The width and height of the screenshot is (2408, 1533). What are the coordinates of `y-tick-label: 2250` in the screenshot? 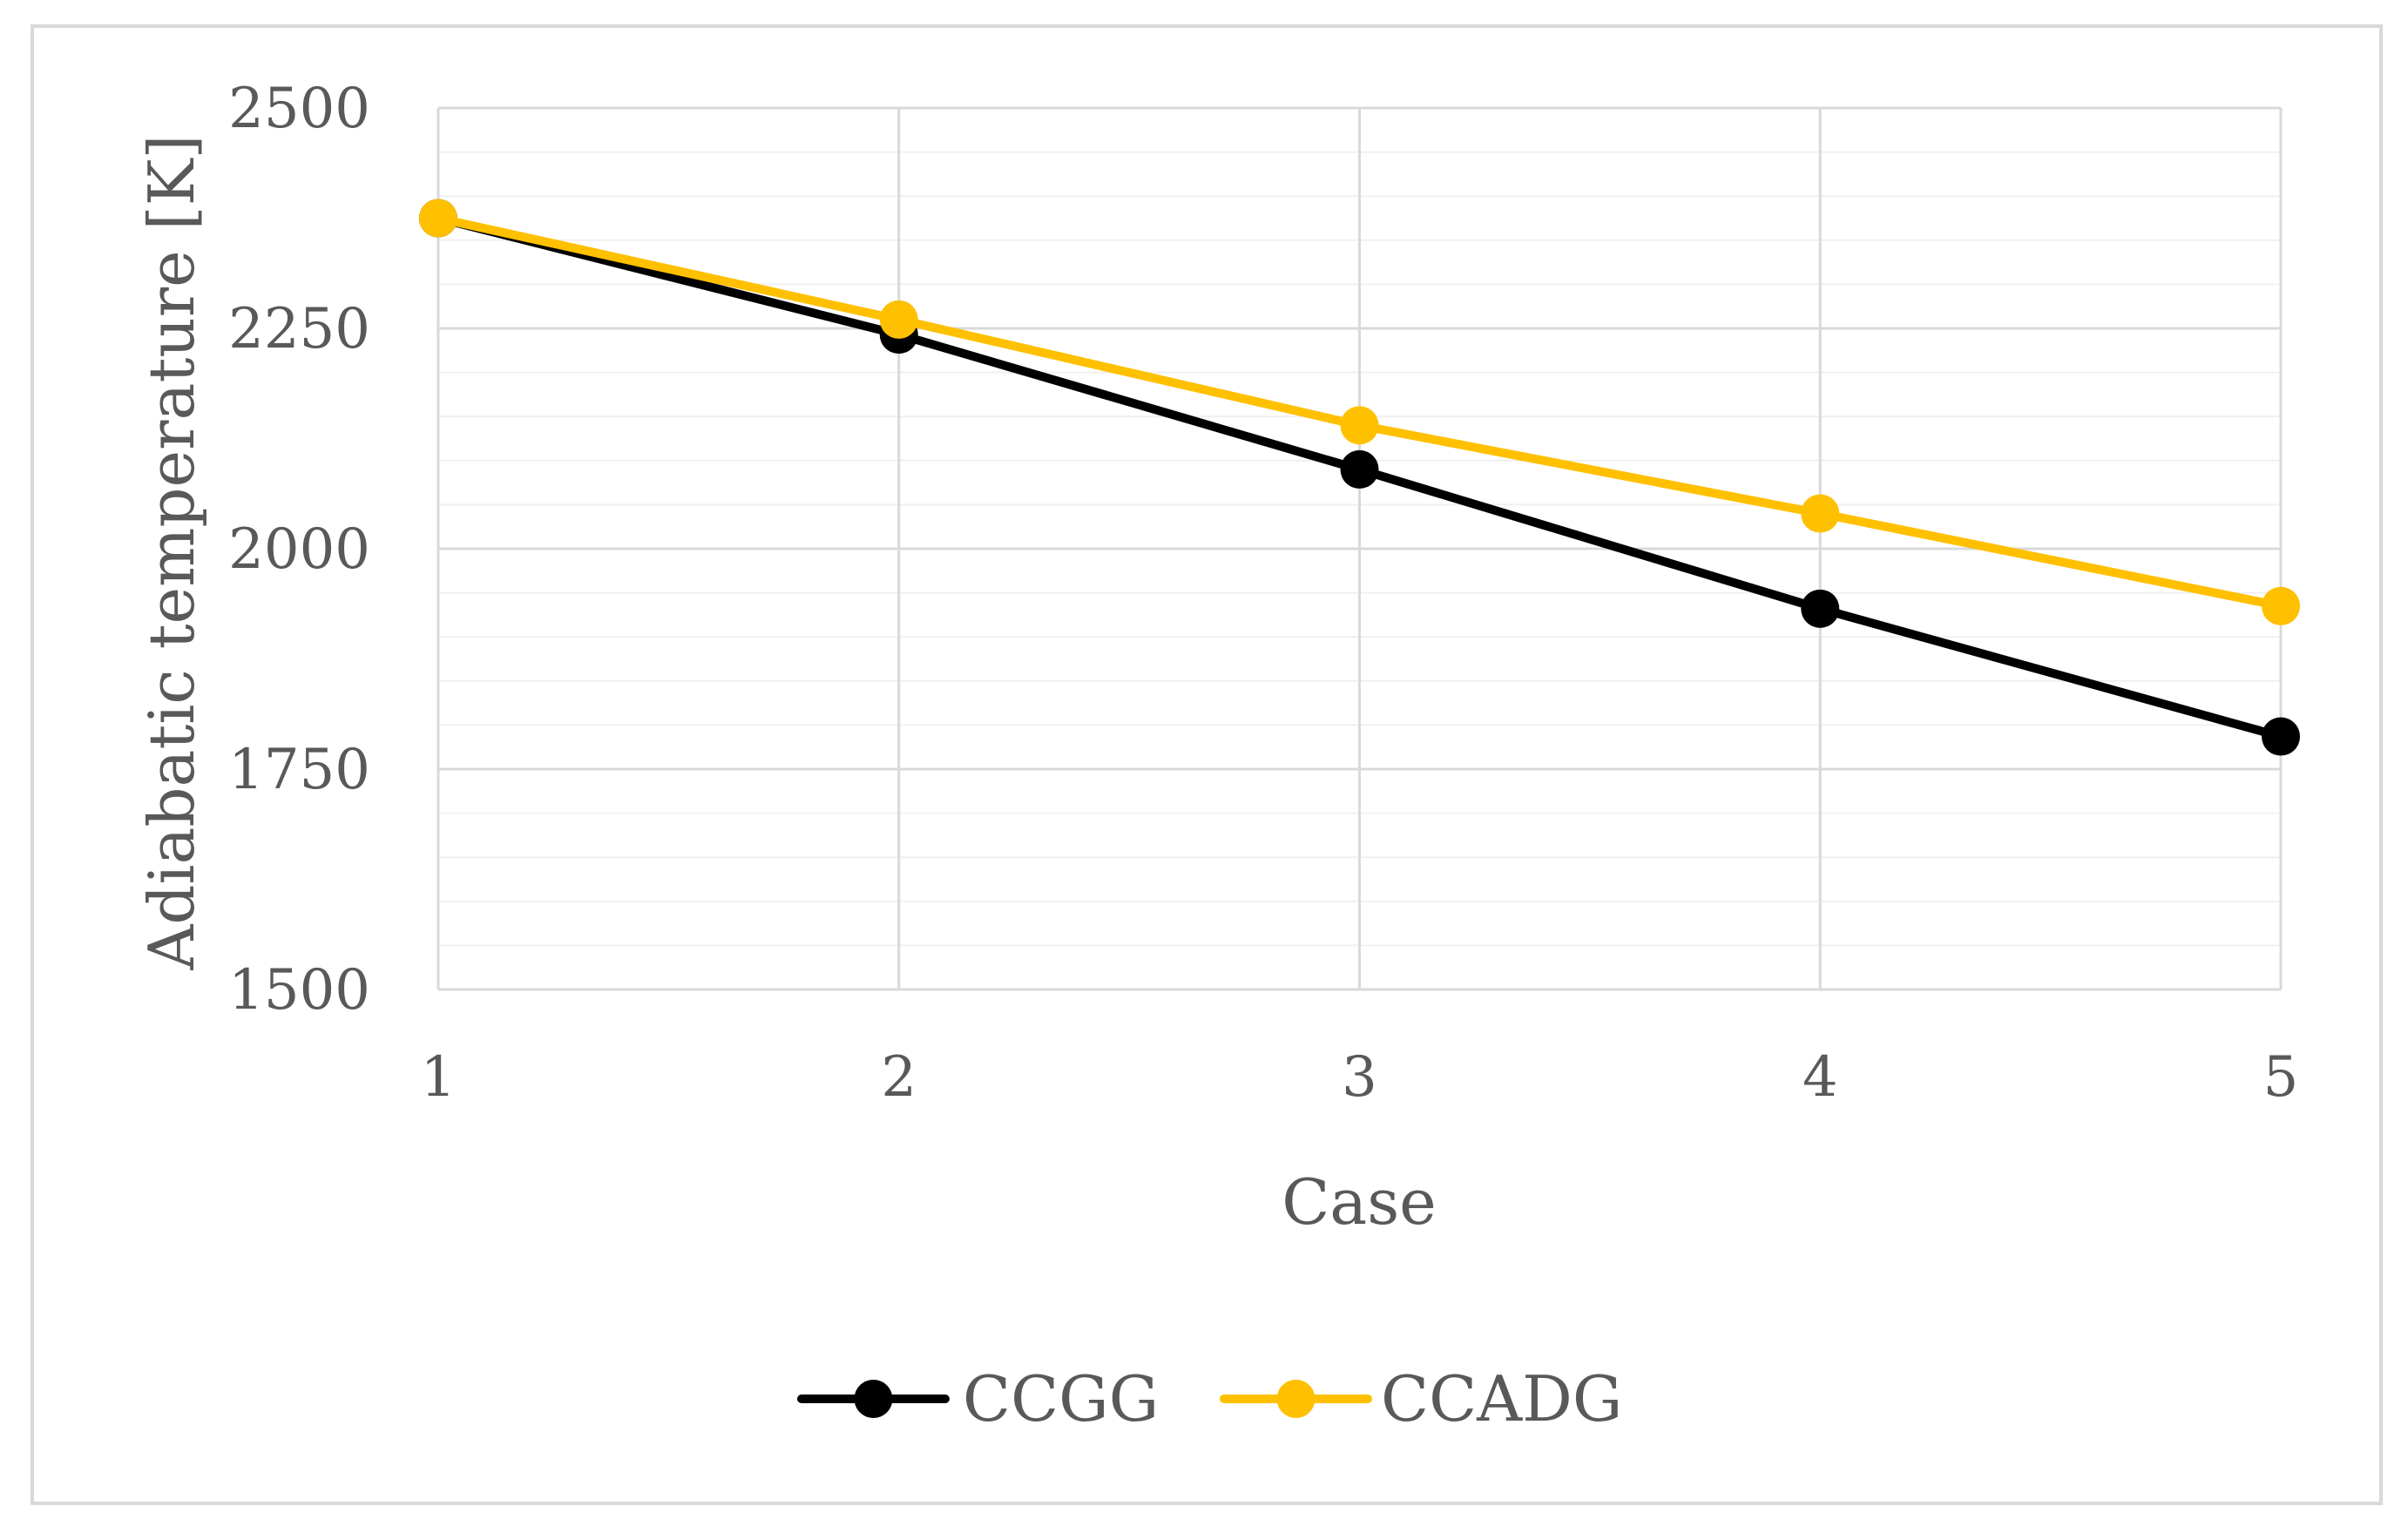 It's located at (299, 329).